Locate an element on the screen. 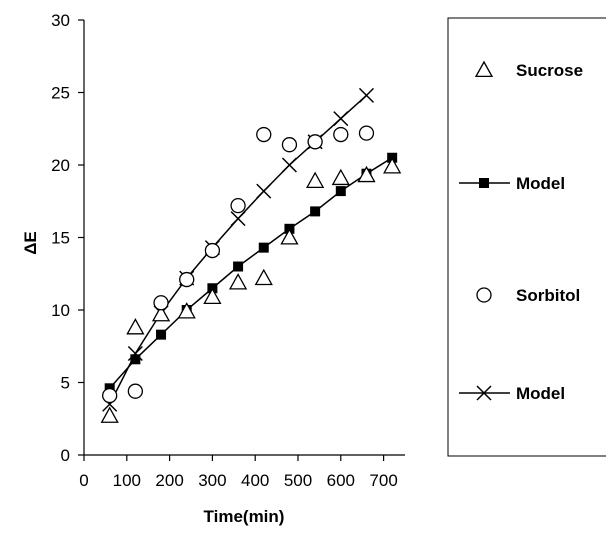 Image resolution: width=606 pixels, height=553 pixels. legend-circle-marker is located at coordinates (484, 295).